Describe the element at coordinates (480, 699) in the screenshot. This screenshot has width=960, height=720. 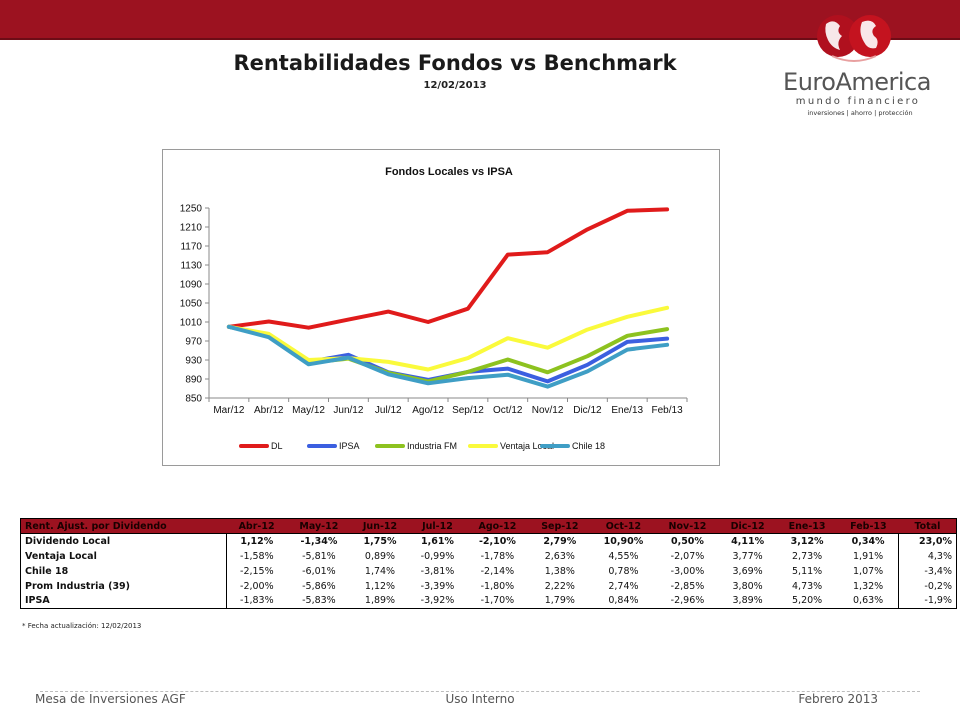
I see `footer-center: Uso Interno` at that location.